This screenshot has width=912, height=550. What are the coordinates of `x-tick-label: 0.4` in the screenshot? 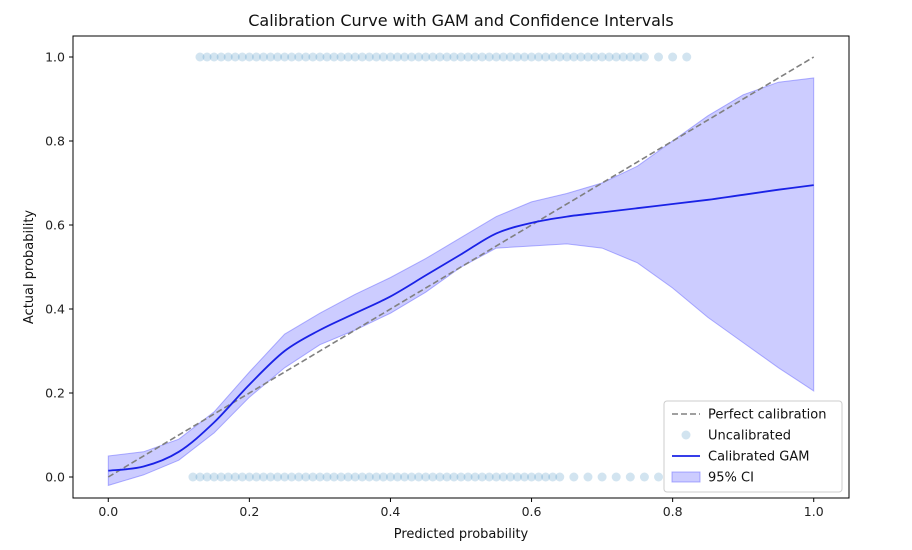 It's located at (391, 511).